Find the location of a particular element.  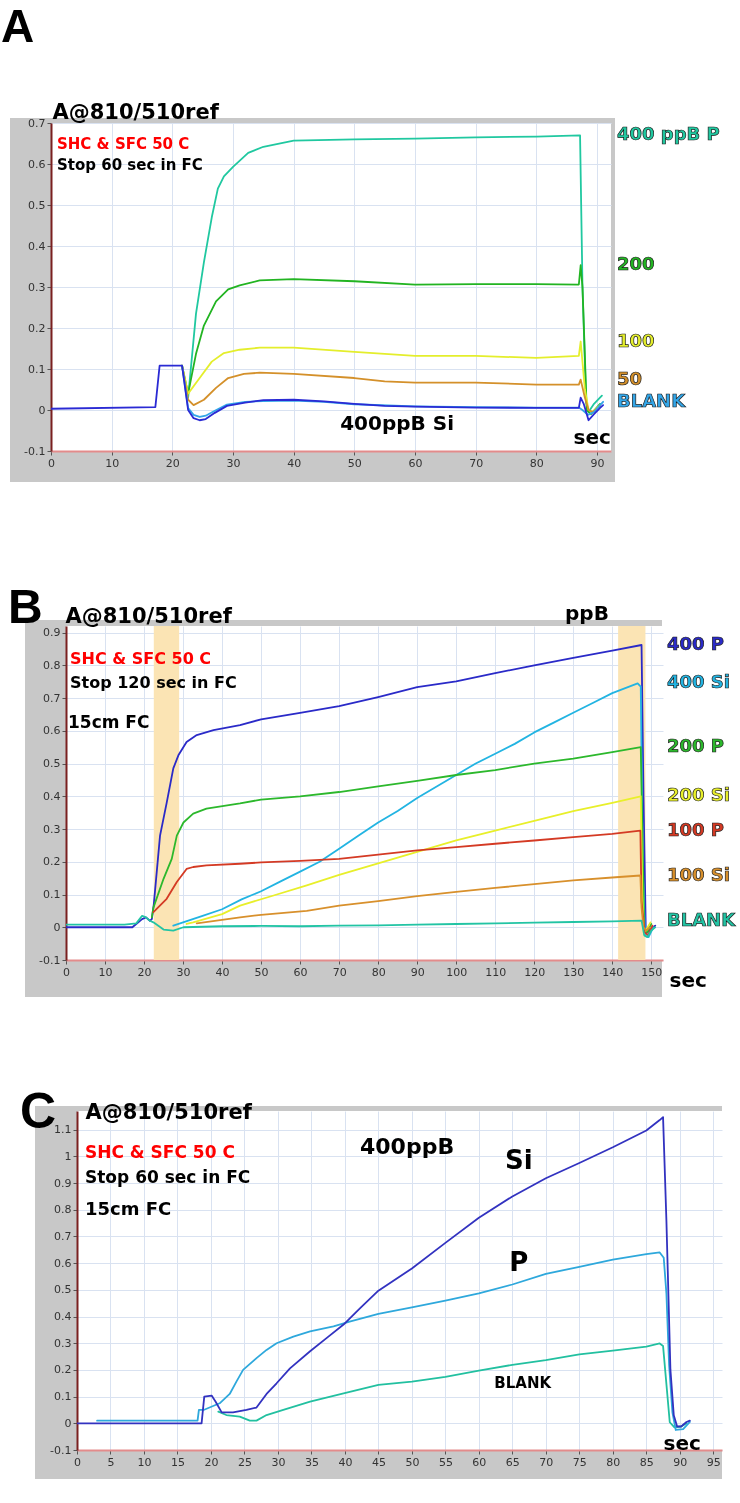

series-label: 100 P is located at coordinates (696, 829).